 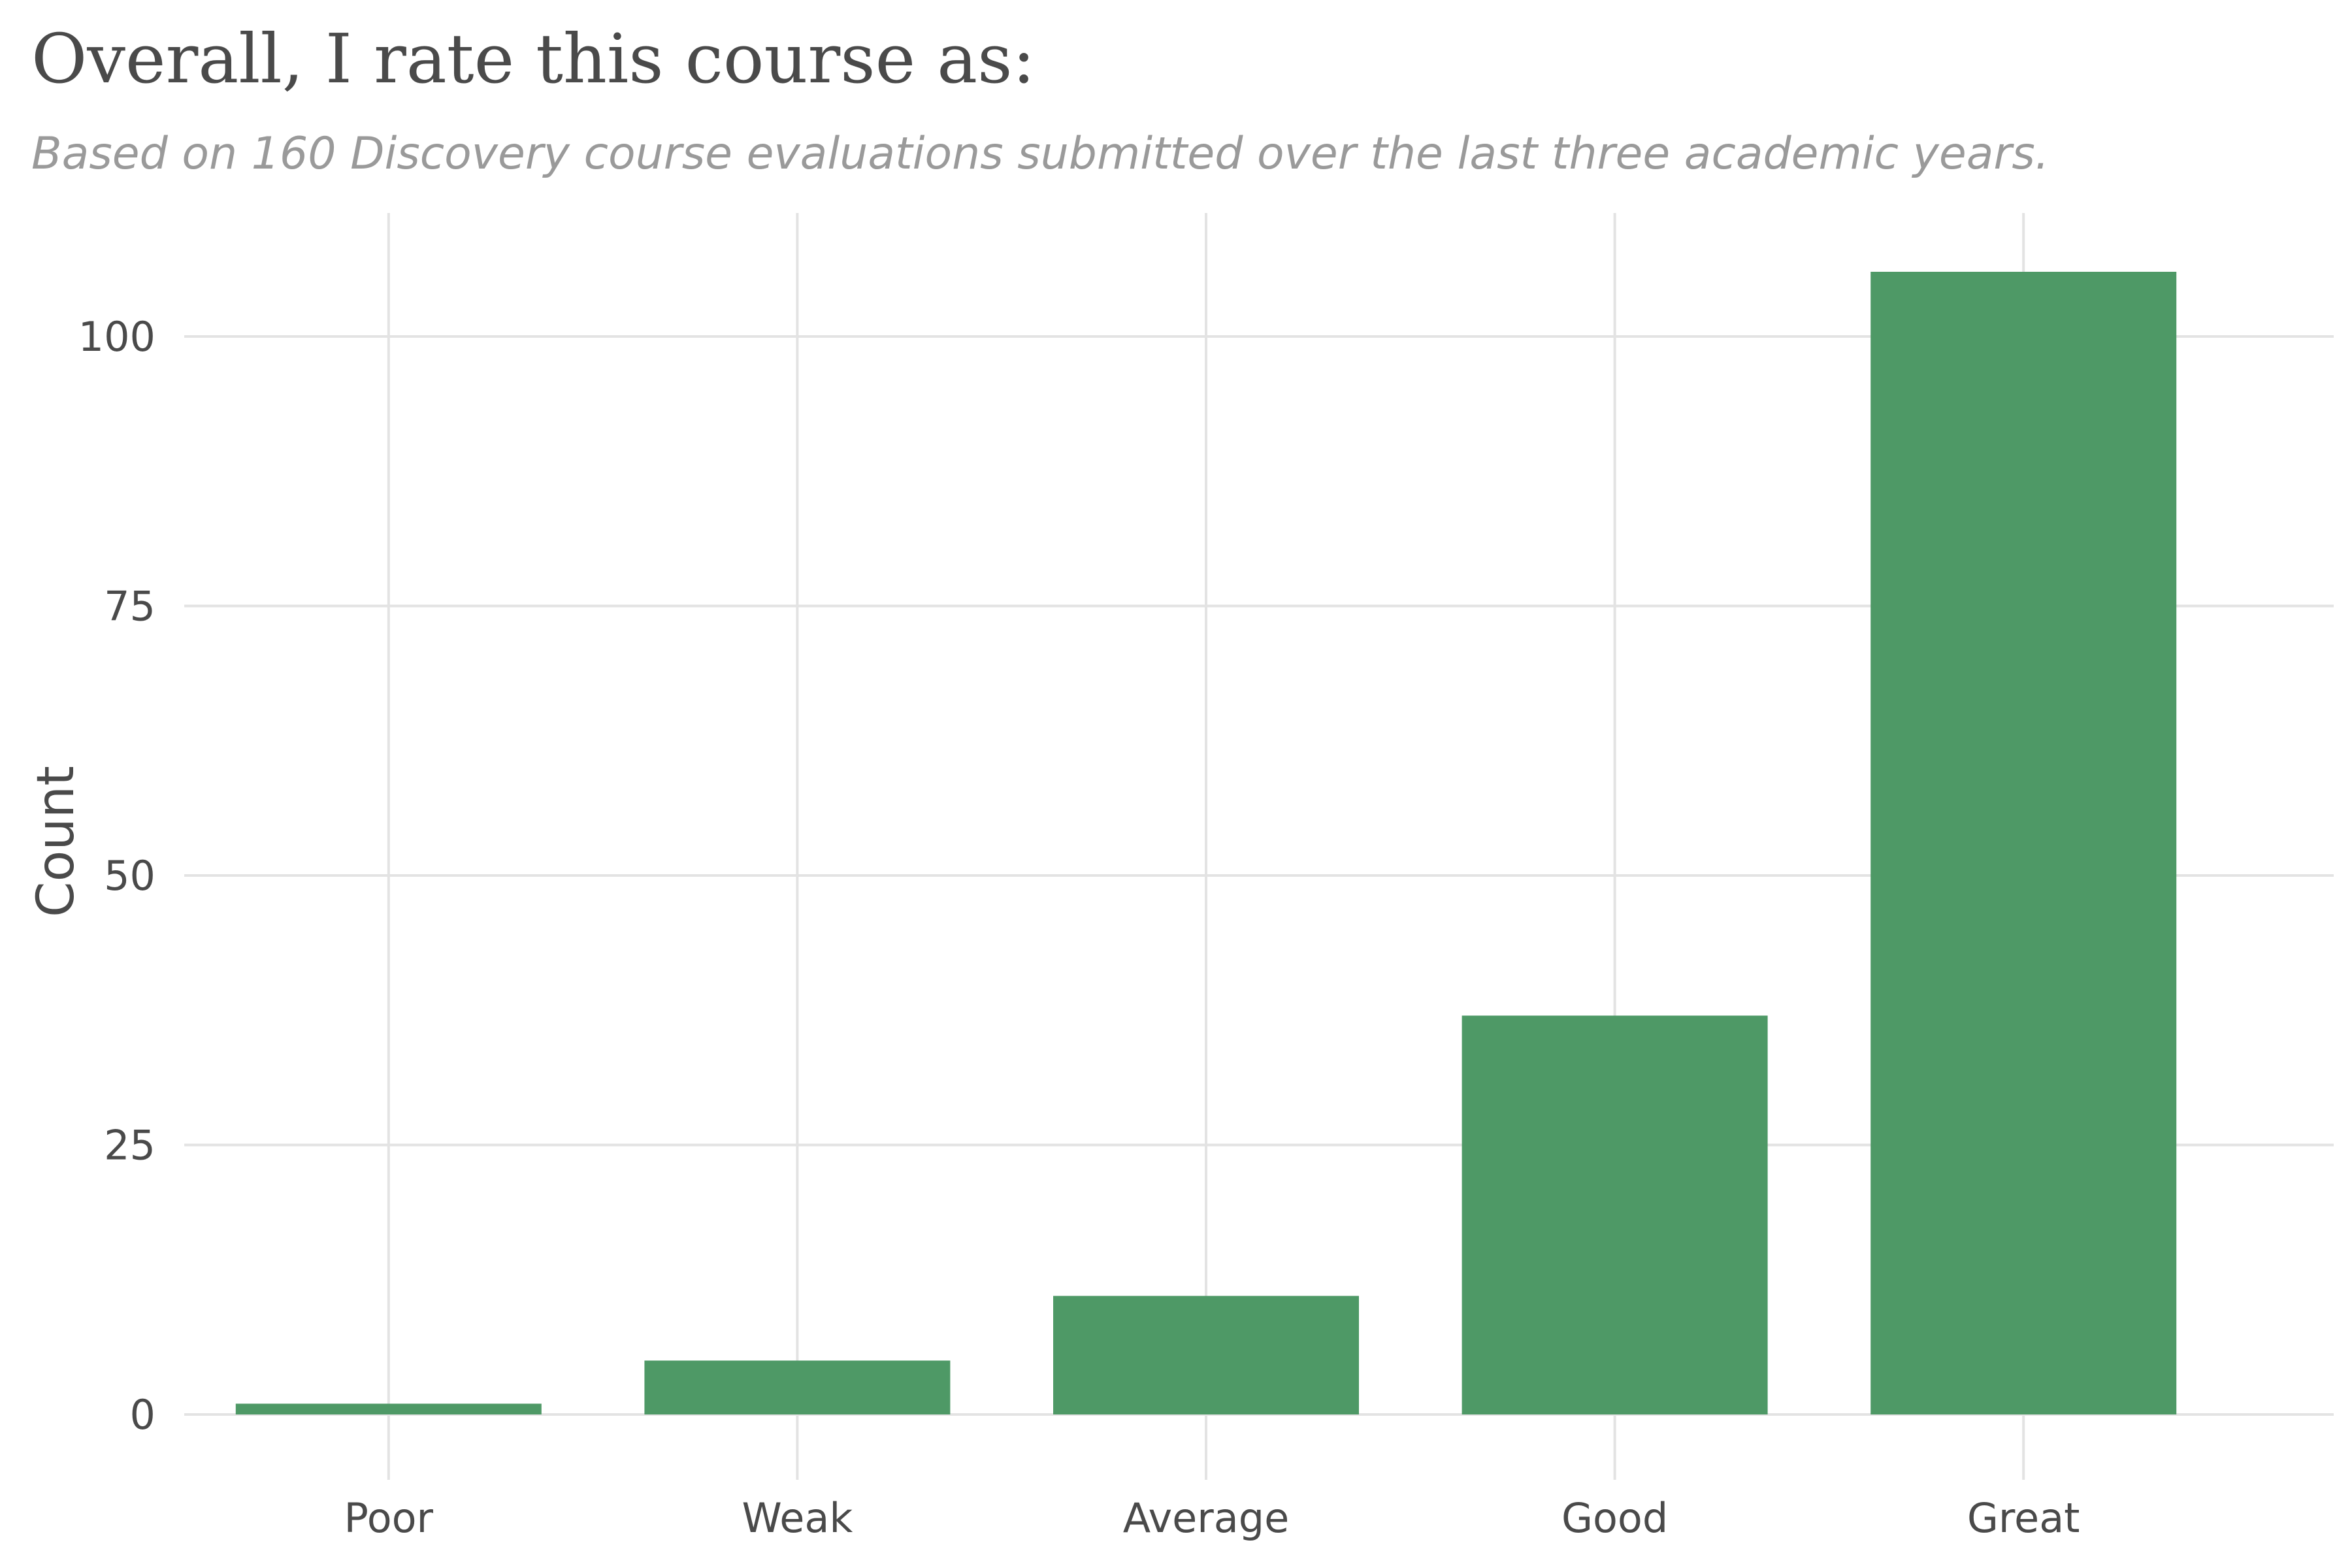 I want to click on x-tick-label: Great, so click(x=2023, y=1518).